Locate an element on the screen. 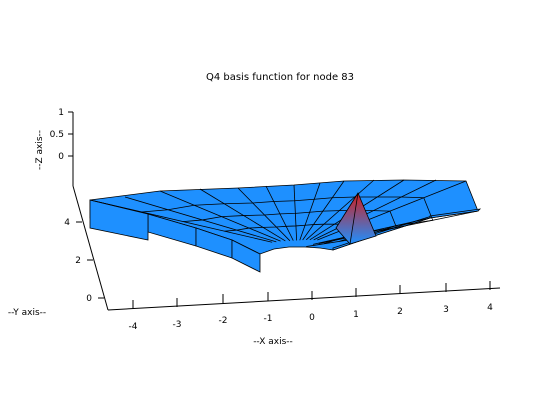 This screenshot has height=414, width=553. x-tick-label: -3 is located at coordinates (177, 325).